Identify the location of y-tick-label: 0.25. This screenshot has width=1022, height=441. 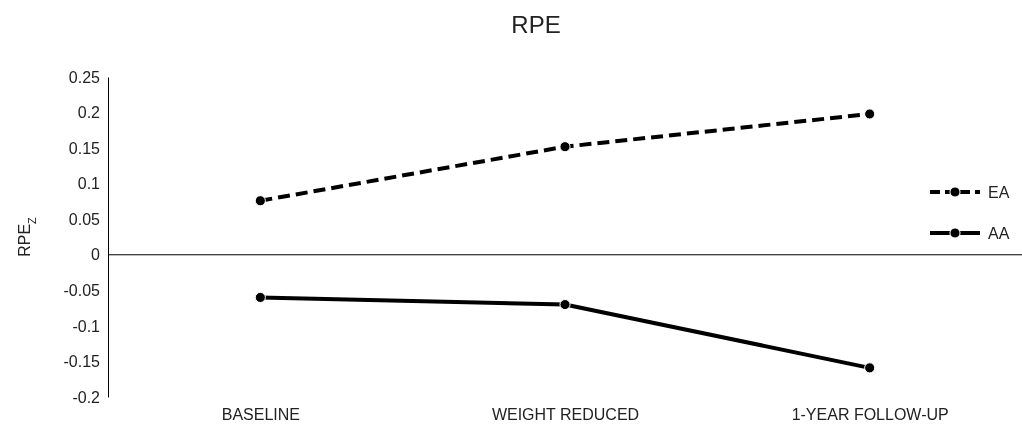
(84, 77).